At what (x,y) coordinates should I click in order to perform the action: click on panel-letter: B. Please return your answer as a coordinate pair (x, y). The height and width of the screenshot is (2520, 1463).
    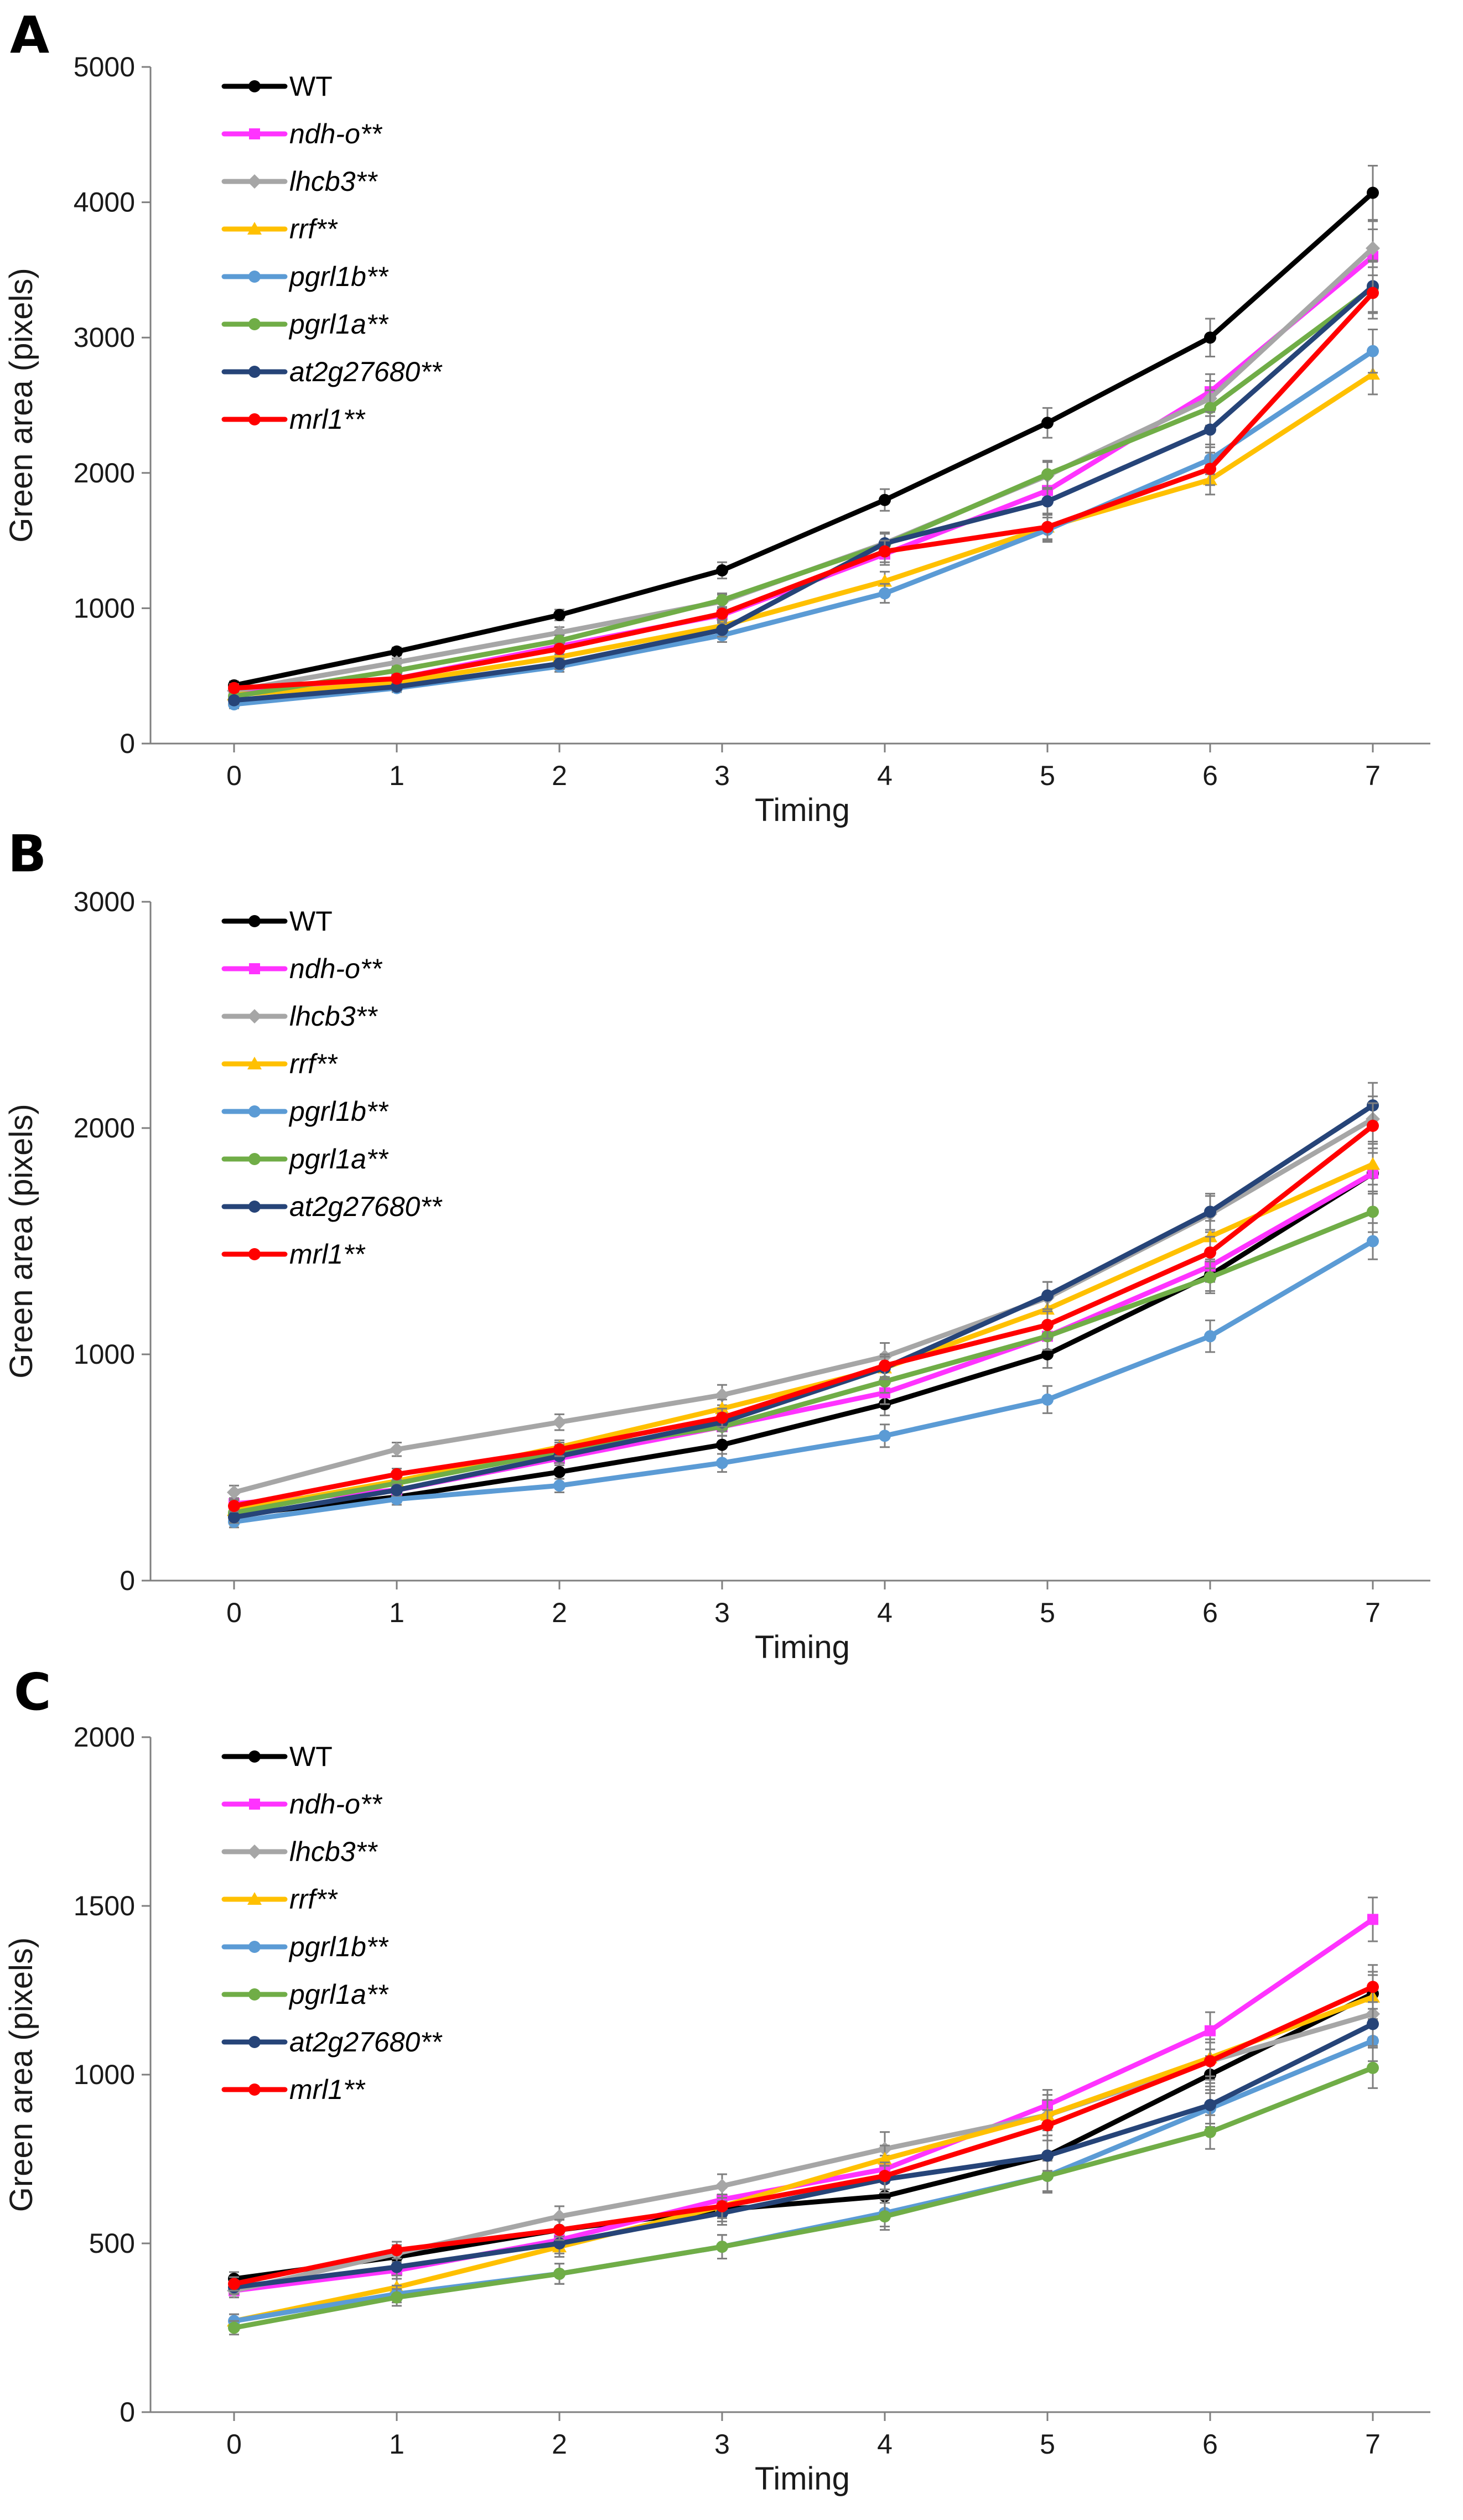
    Looking at the image, I should click on (27, 854).